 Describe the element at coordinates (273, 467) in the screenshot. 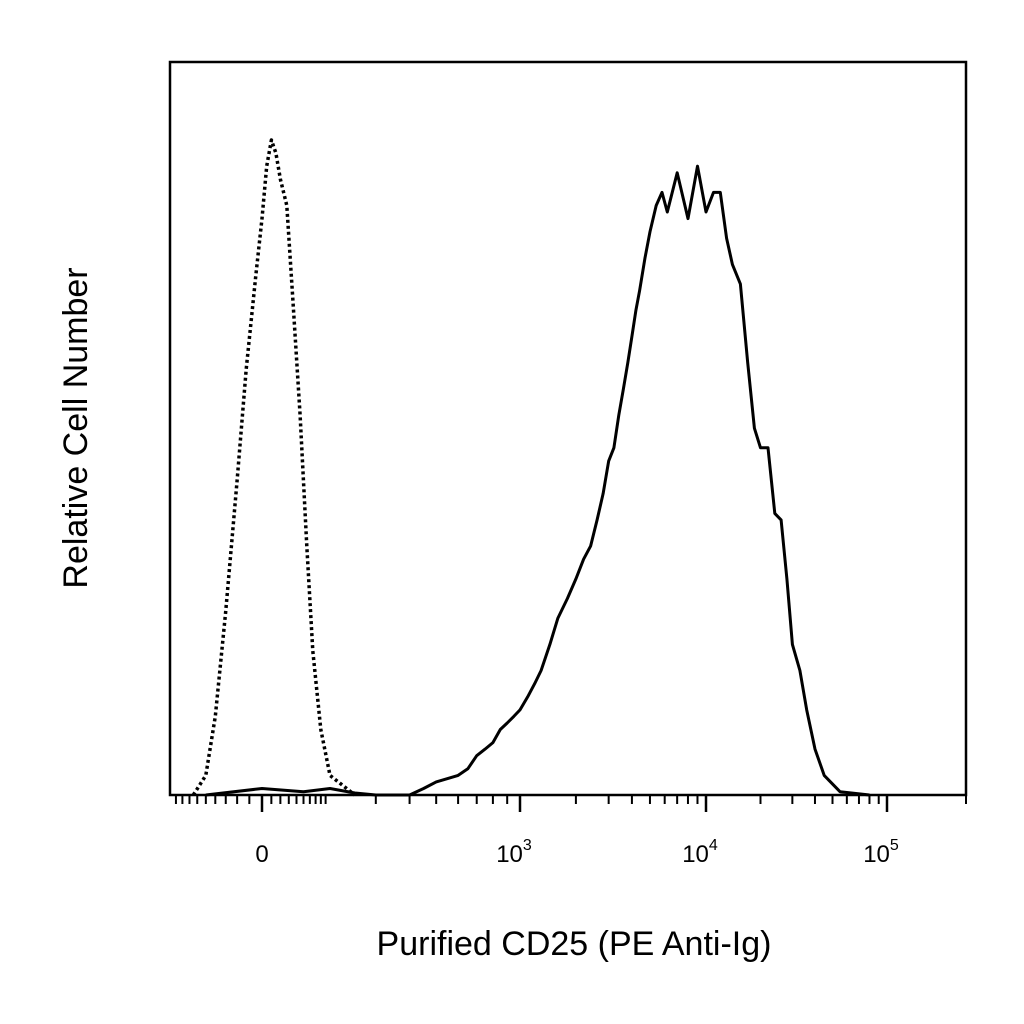

I see `isotype-control-histogram` at that location.